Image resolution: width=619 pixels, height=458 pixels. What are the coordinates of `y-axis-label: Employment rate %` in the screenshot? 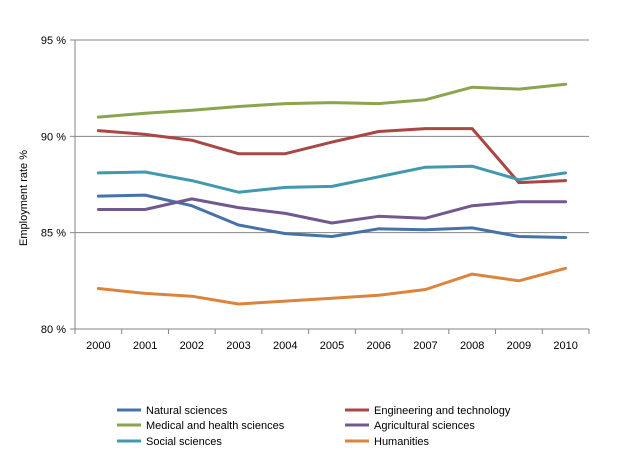 It's located at (24, 198).